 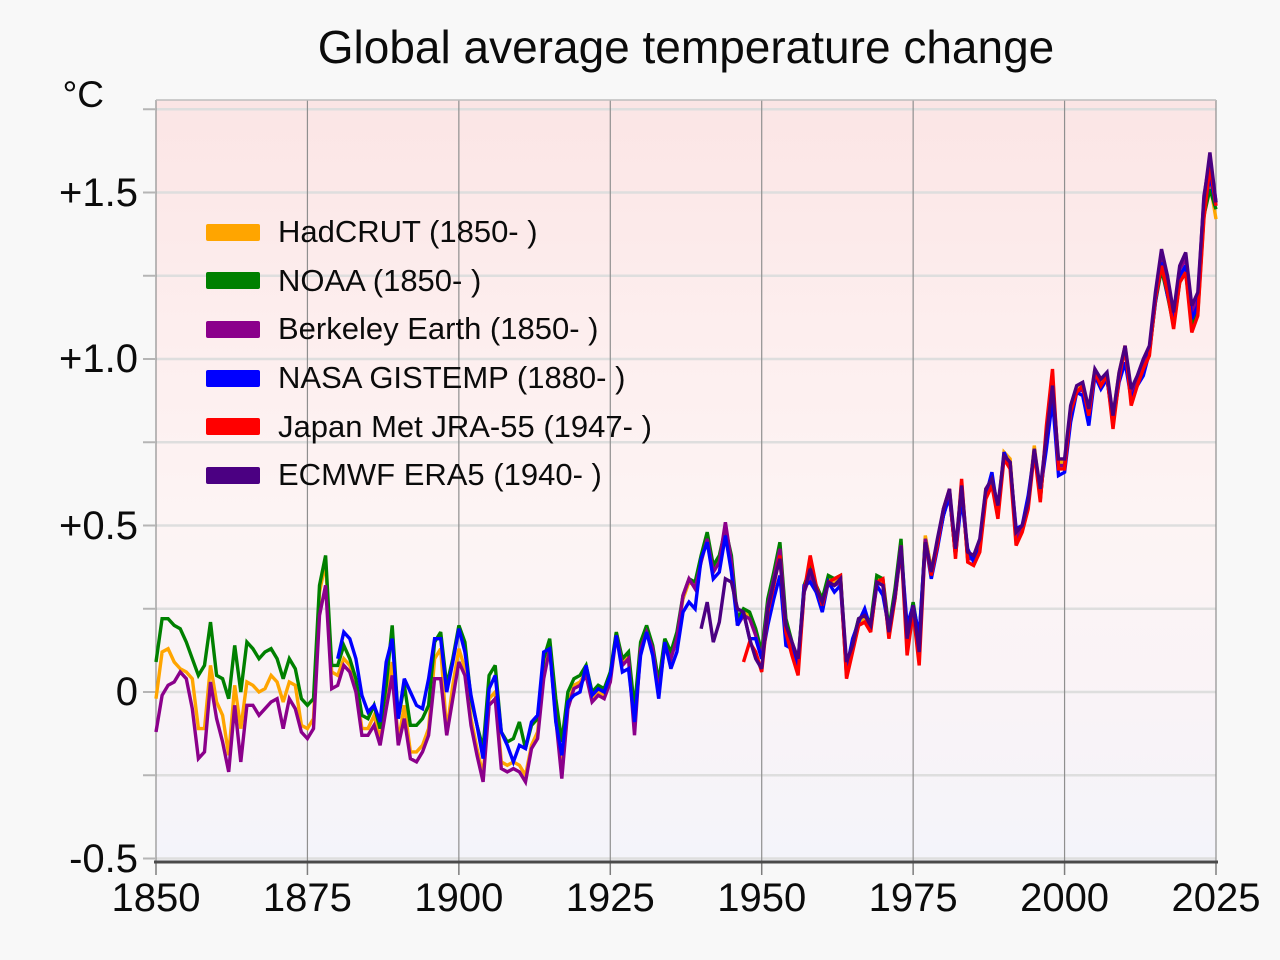 I want to click on legend-swatch-japan-met-jra55, so click(x=233, y=427).